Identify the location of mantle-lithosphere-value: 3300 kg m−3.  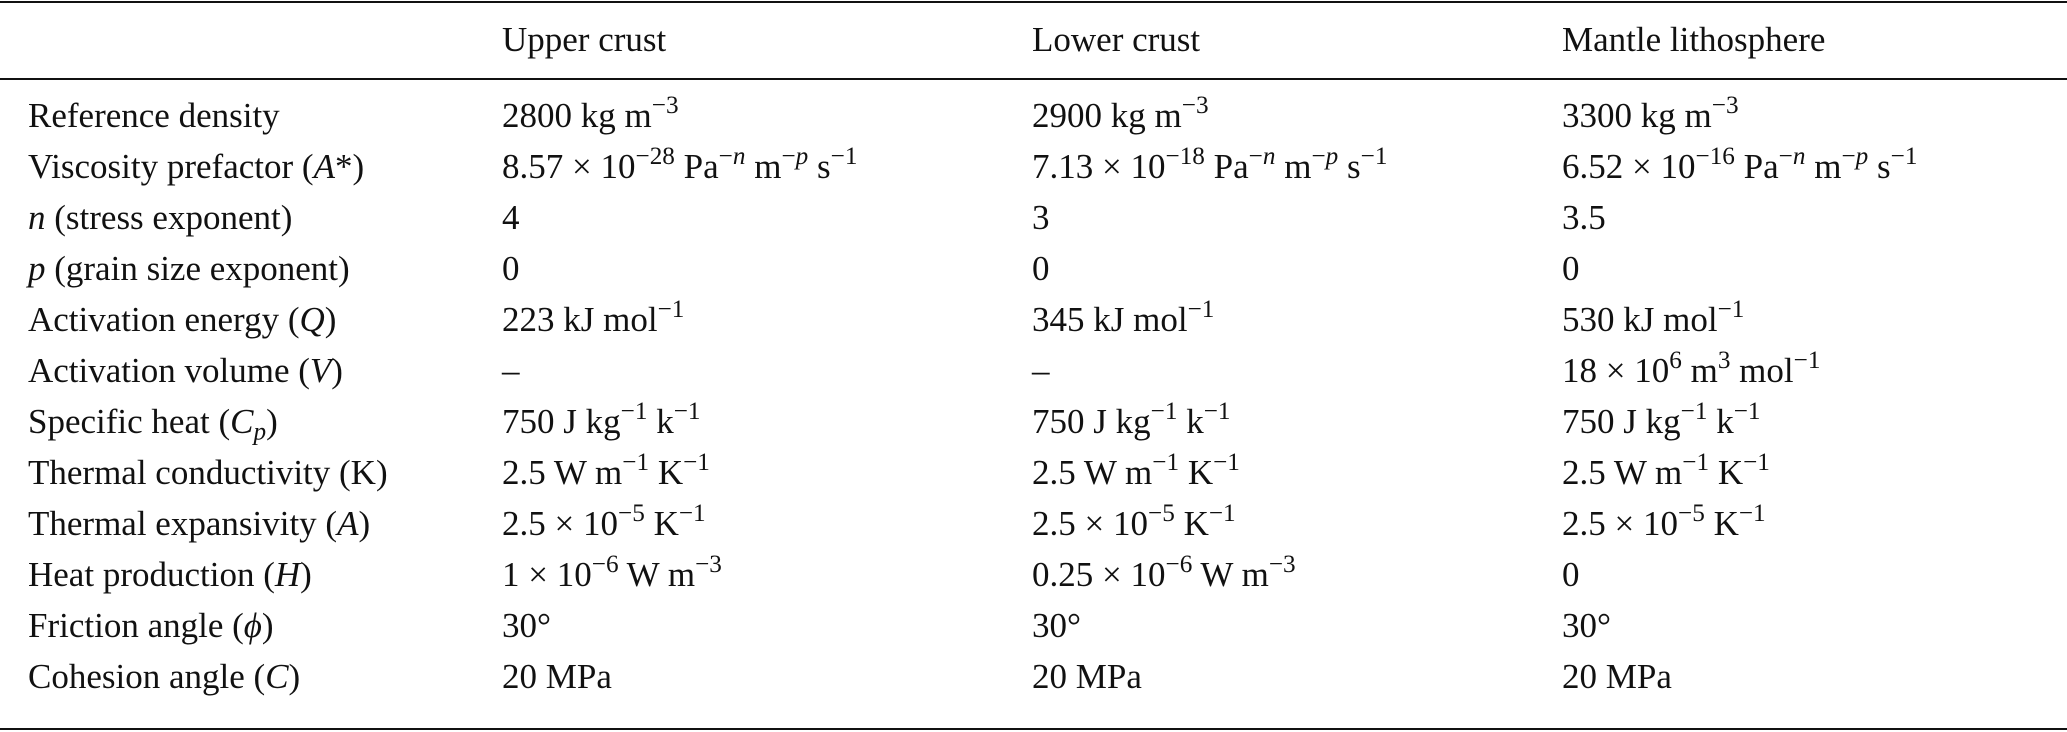
(1650, 113).